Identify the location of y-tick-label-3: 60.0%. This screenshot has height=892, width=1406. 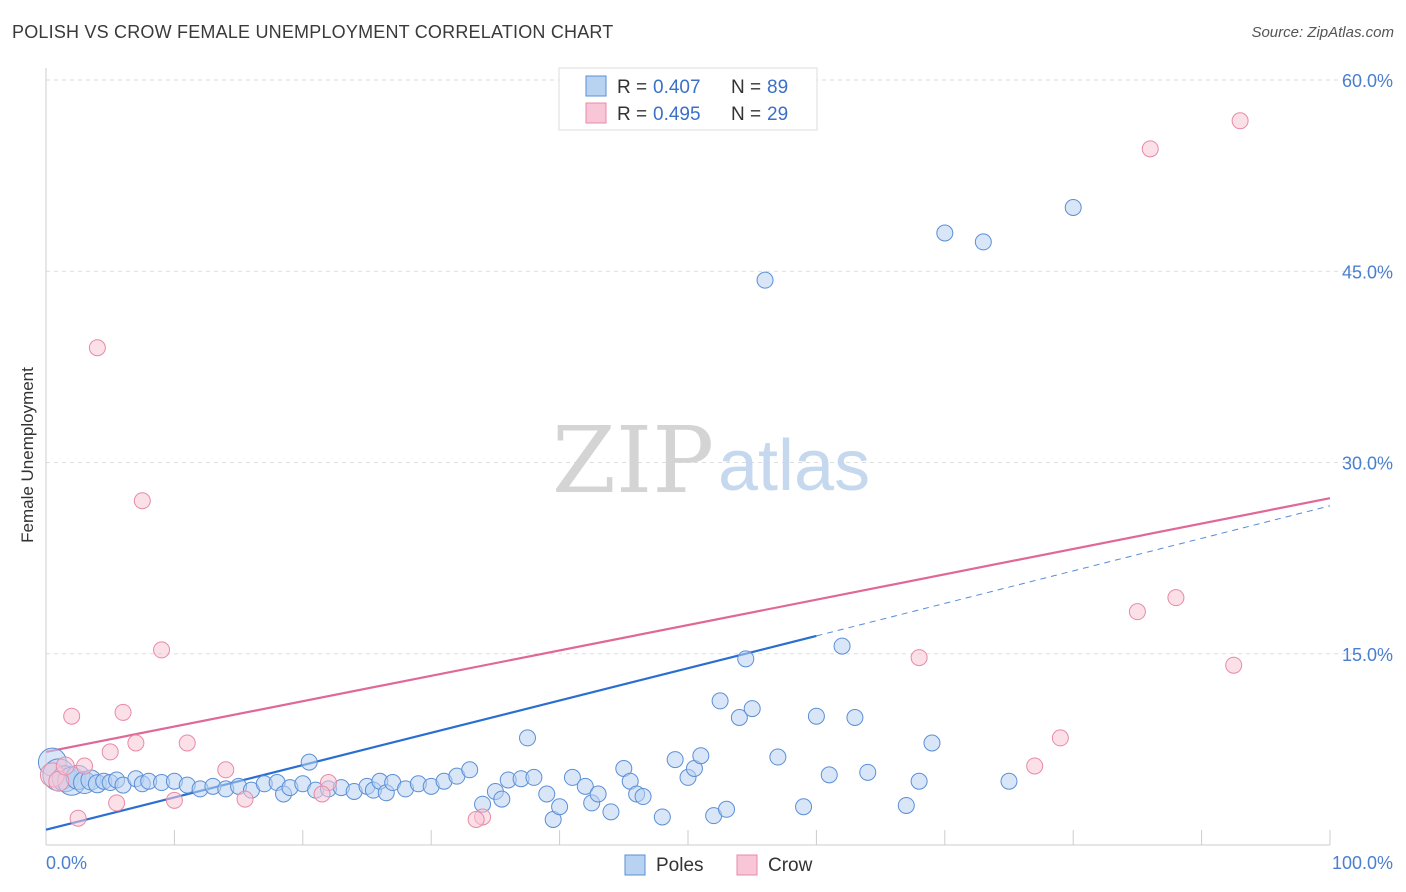
(1367, 81).